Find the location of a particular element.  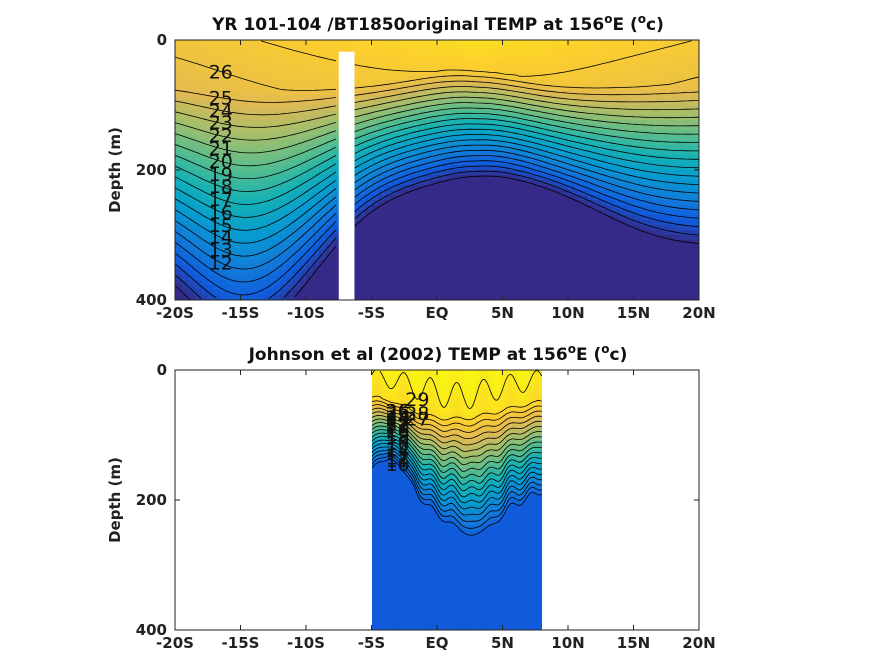

contour-label: 20 is located at coordinates (221, 162).